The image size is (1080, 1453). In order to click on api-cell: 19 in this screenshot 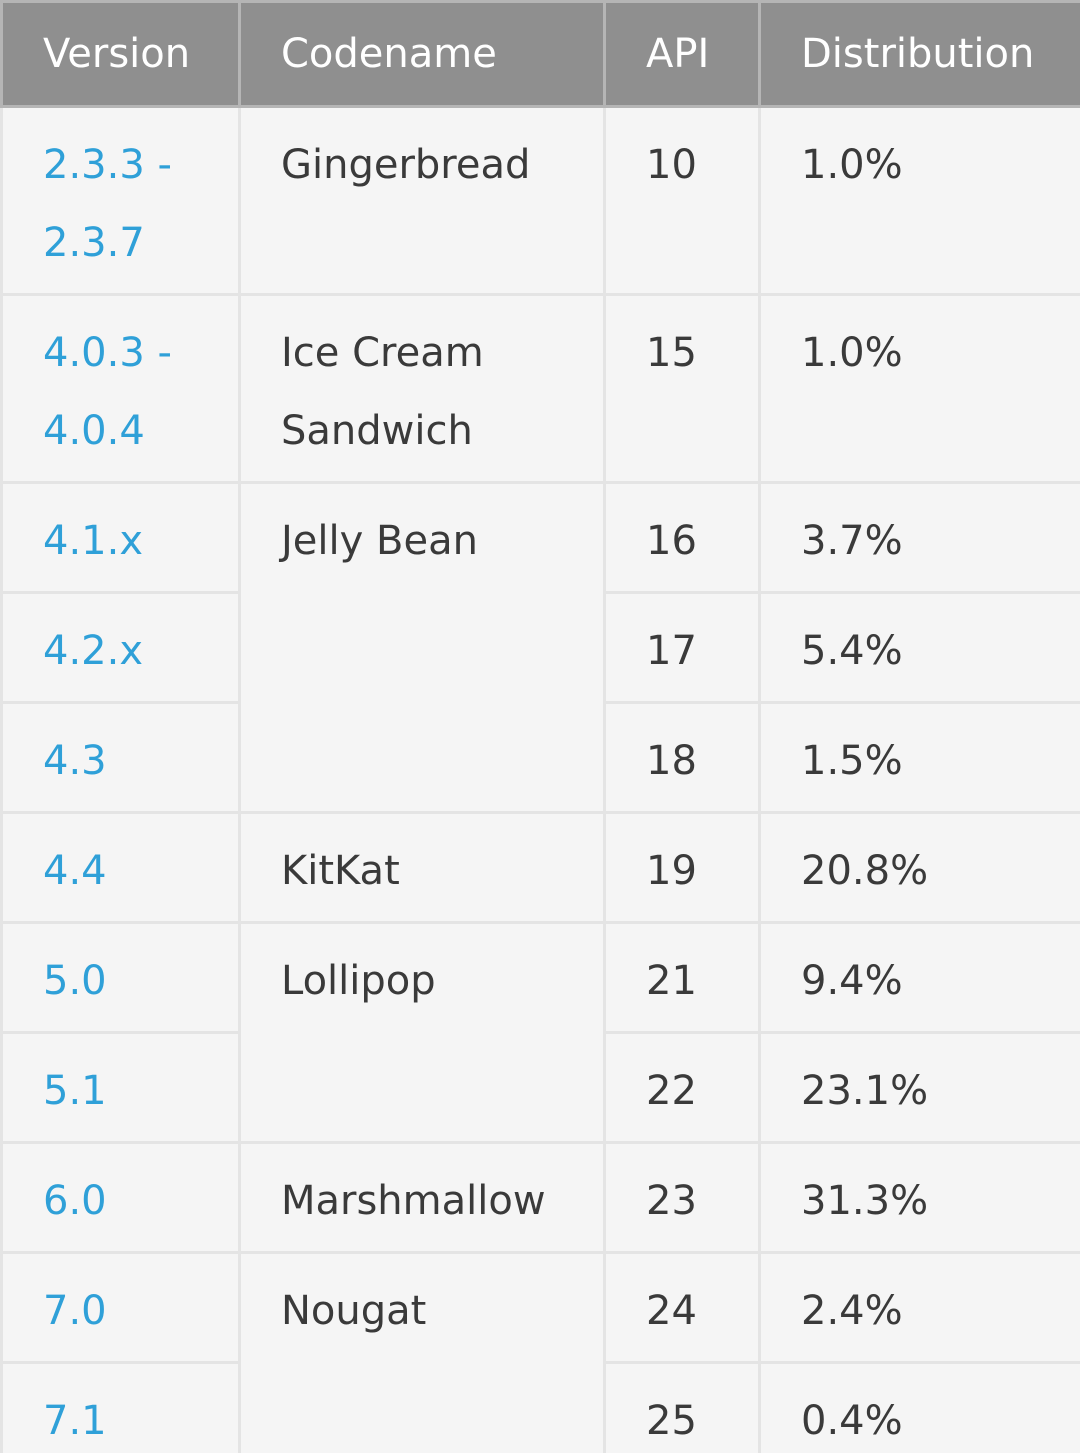, I will do `click(682, 867)`.